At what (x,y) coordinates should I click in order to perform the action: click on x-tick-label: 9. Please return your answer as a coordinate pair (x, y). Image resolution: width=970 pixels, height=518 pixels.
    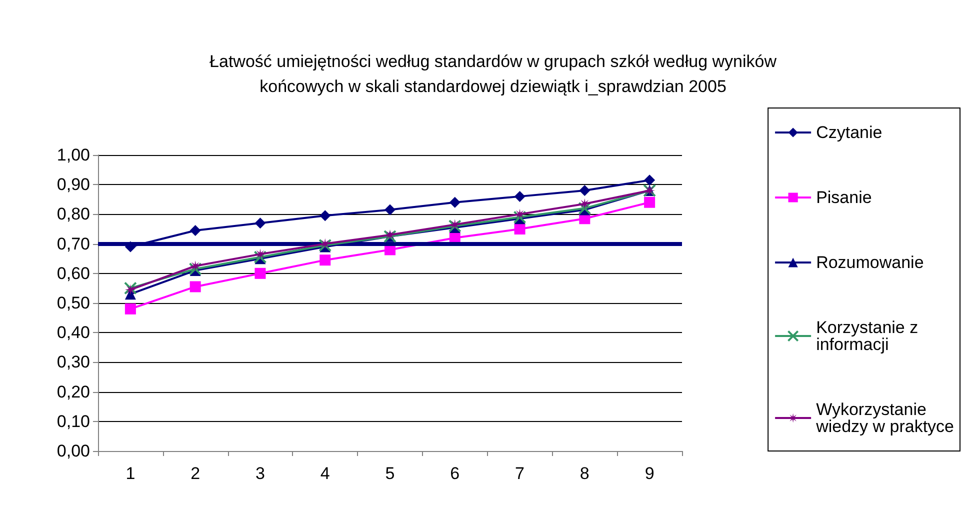
    Looking at the image, I should click on (649, 473).